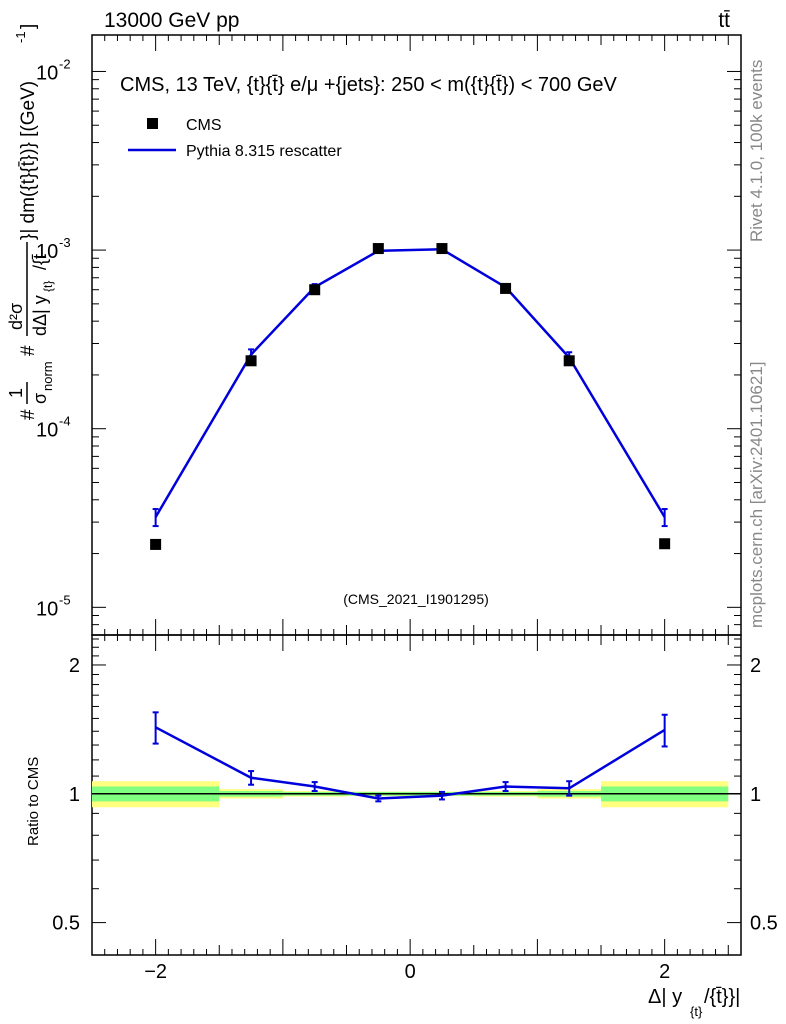  Describe the element at coordinates (74, 795) in the screenshot. I see `ratio-y-tick-label-left: 1` at that location.